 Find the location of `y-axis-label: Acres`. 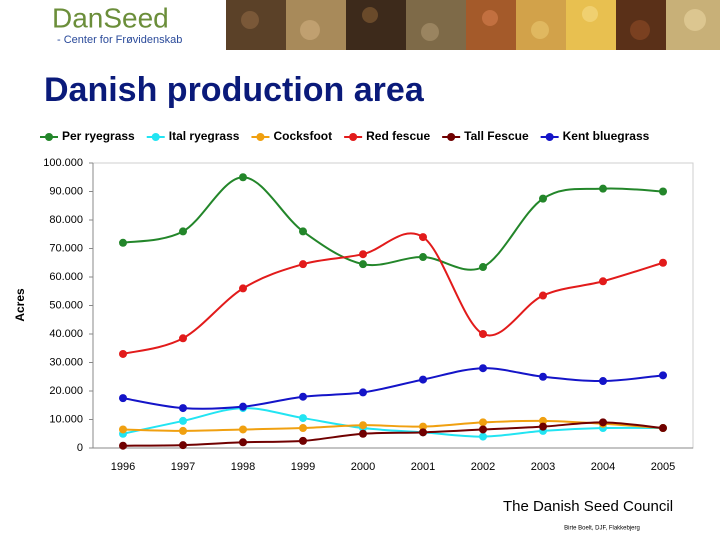

y-axis-label: Acres is located at coordinates (20, 305).